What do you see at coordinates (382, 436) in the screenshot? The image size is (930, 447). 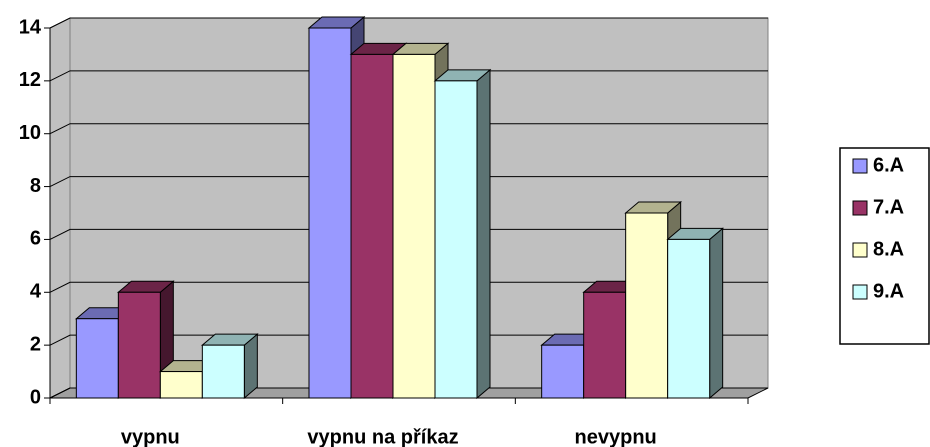 I see `x-tick-label: vypnu na příkaz` at bounding box center [382, 436].